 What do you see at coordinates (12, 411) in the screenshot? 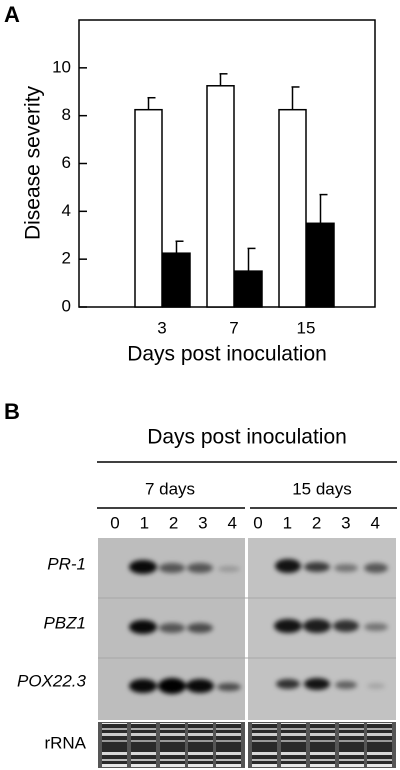
I see `panel-label: B` at bounding box center [12, 411].